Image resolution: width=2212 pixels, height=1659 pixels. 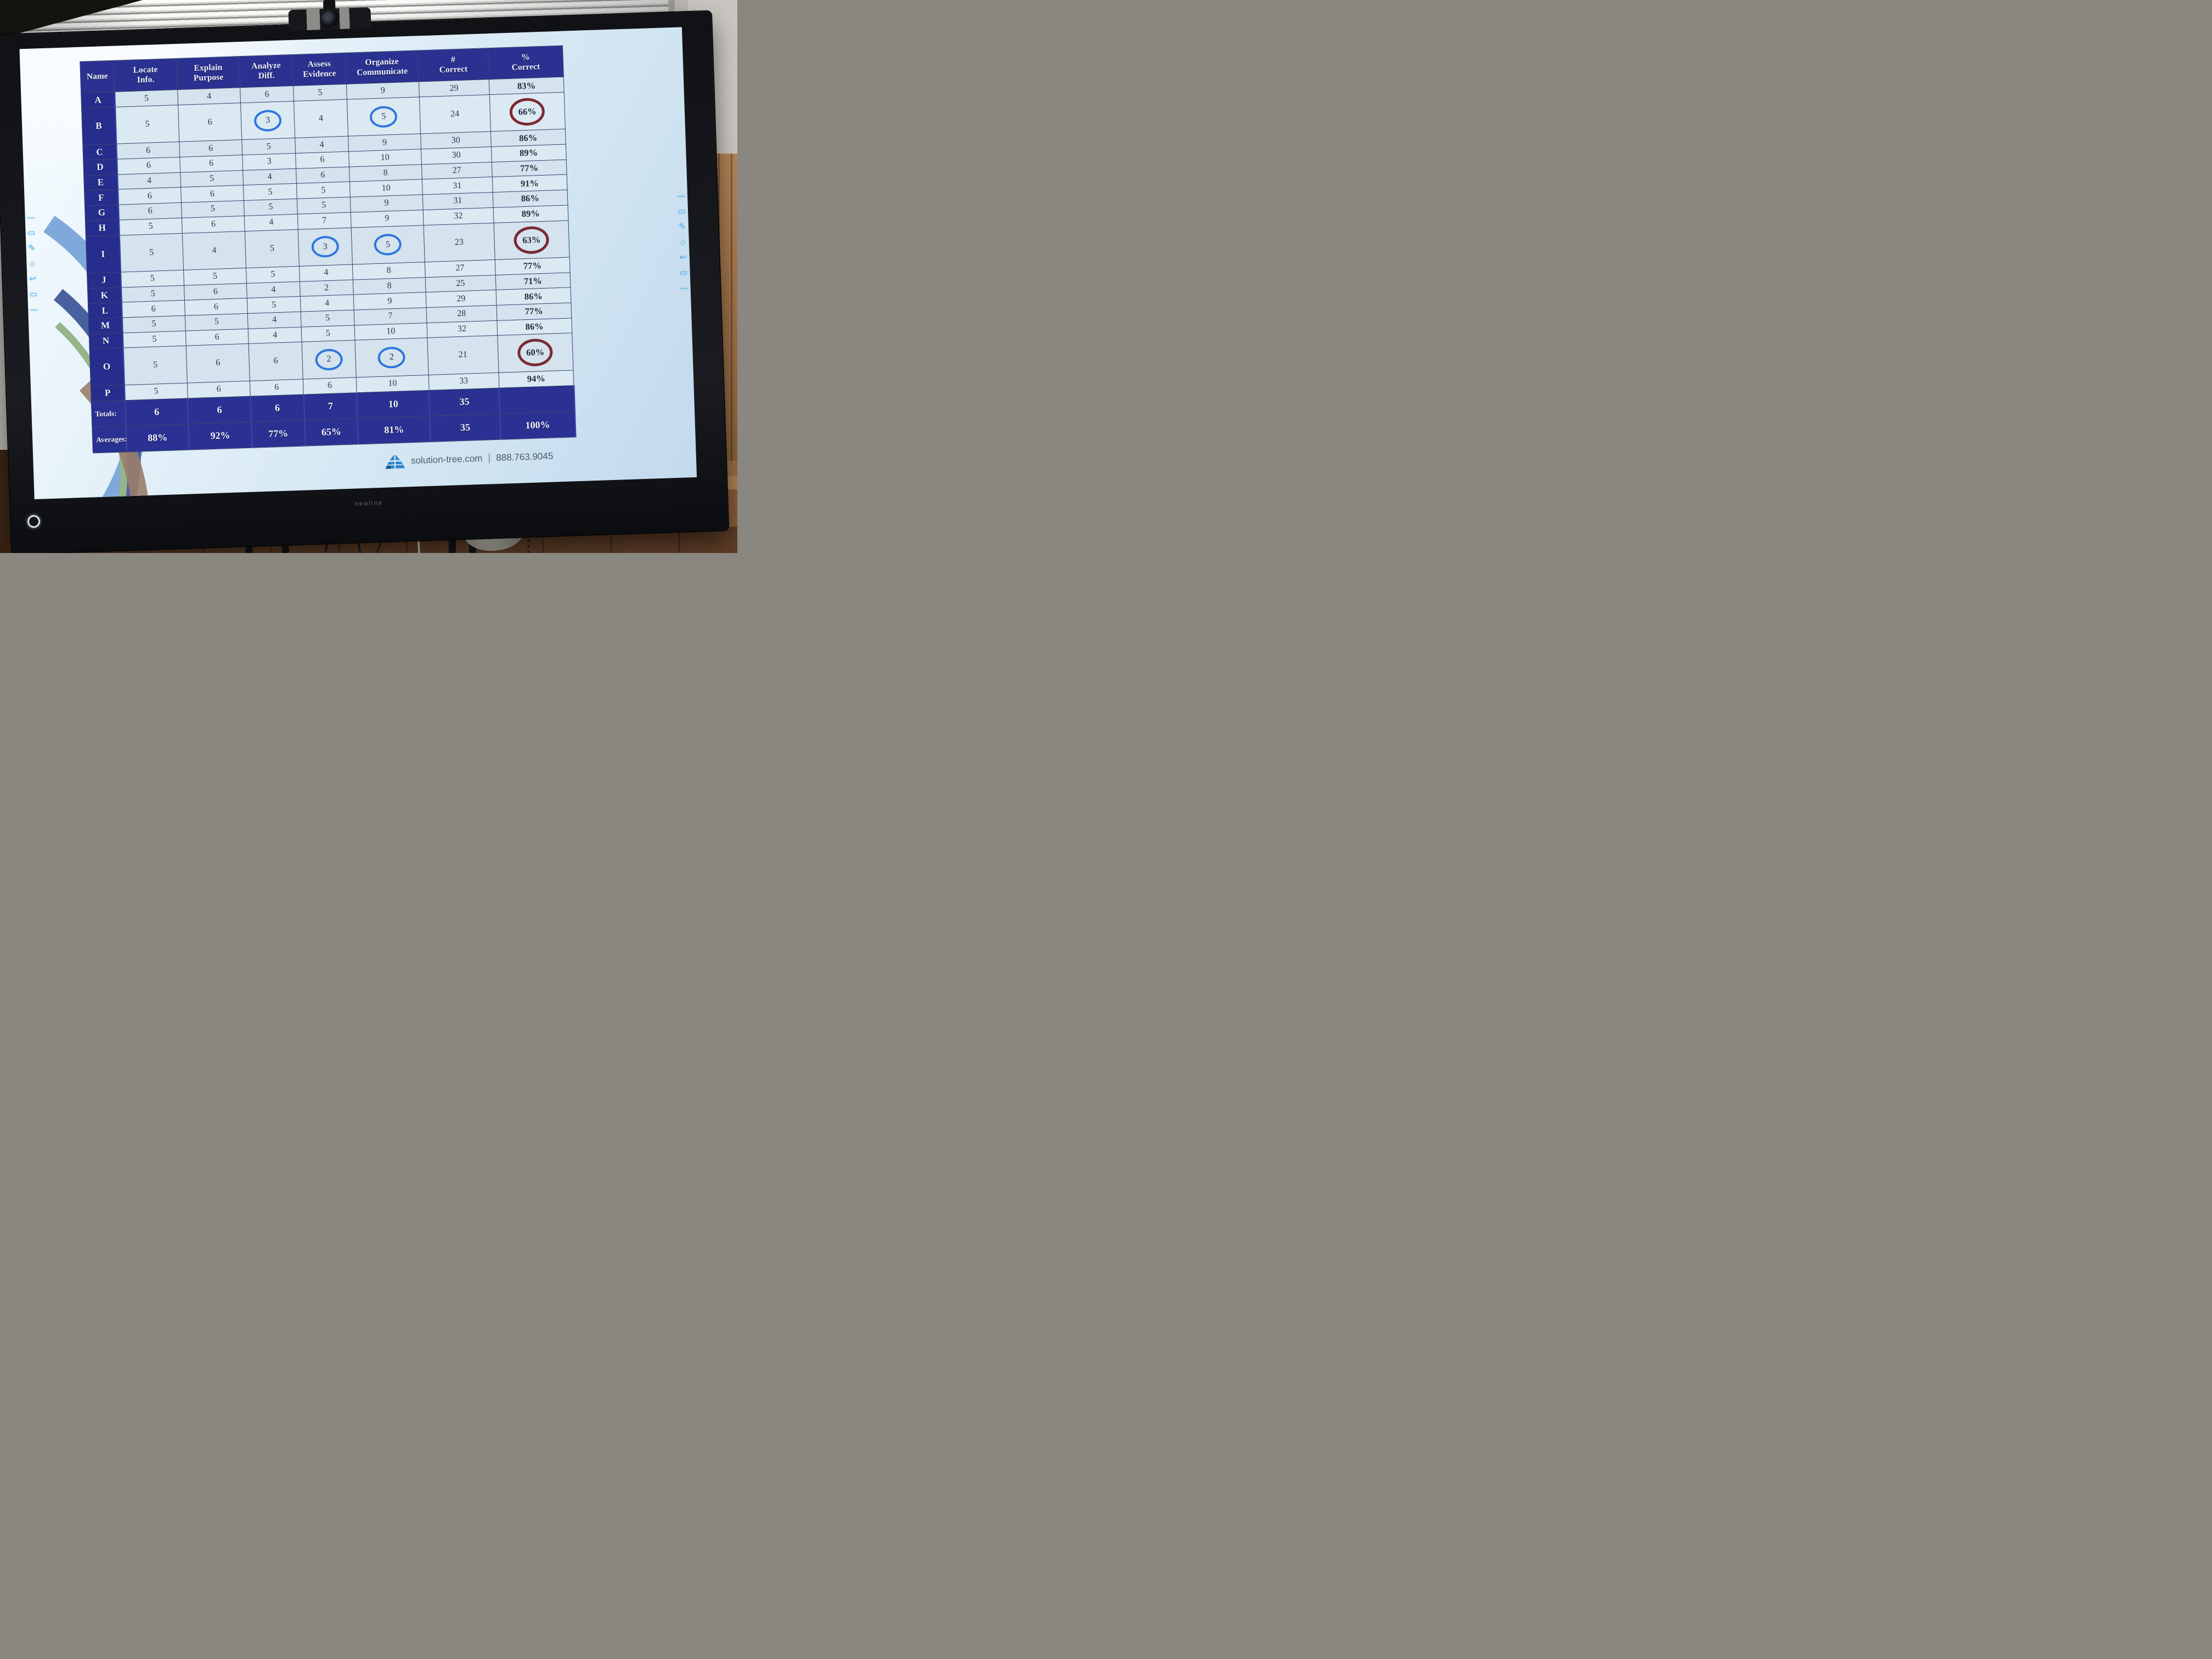 I want to click on row-label: N, so click(x=106, y=340).